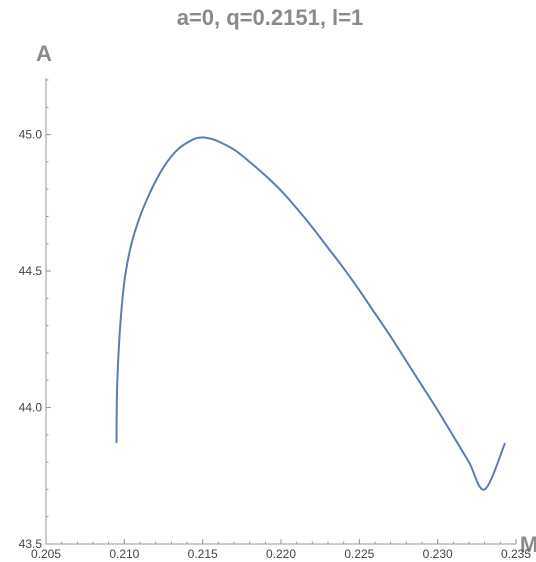 The width and height of the screenshot is (536, 562). What do you see at coordinates (270, 17) in the screenshot?
I see `chart-title: a=0, q=0.2151, l=1` at bounding box center [270, 17].